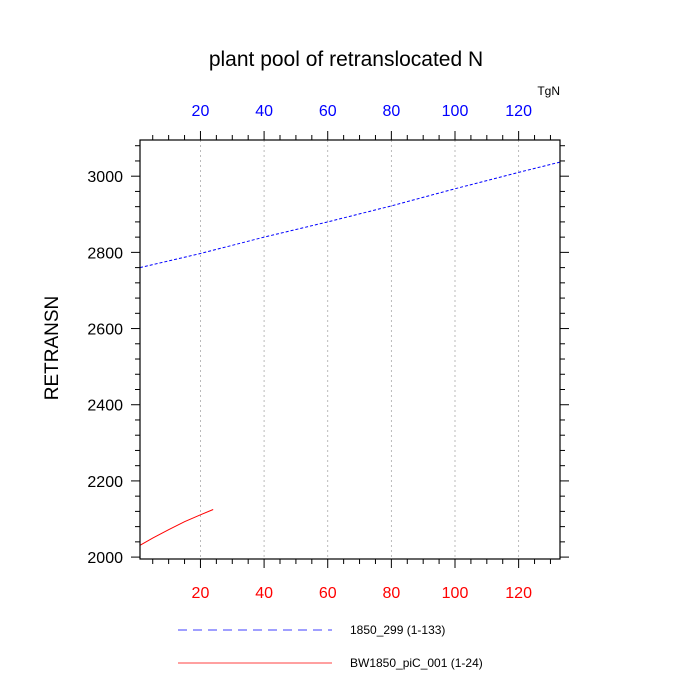 Image resolution: width=700 pixels, height=700 pixels. Describe the element at coordinates (105, 482) in the screenshot. I see `y-tick-label: 2200` at that location.